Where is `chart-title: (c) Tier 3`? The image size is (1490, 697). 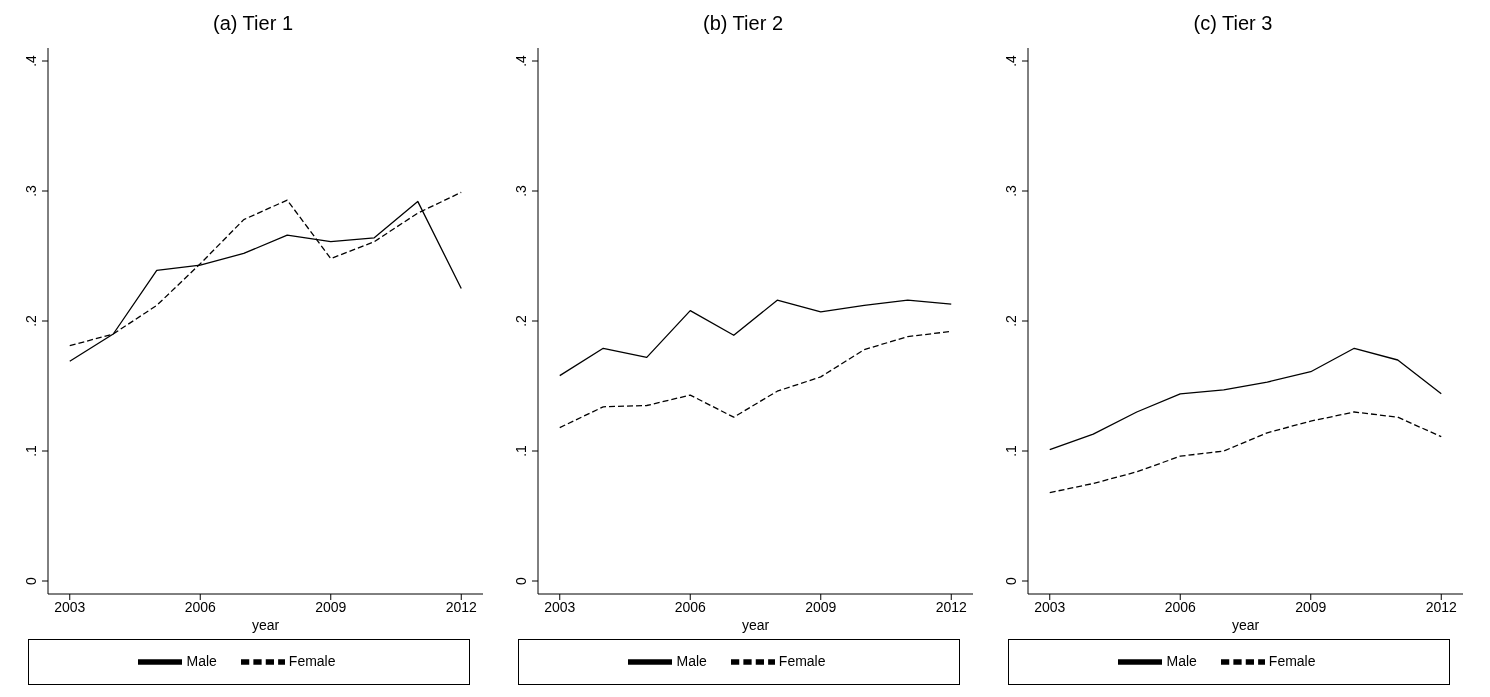 chart-title: (c) Tier 3 is located at coordinates (1233, 23).